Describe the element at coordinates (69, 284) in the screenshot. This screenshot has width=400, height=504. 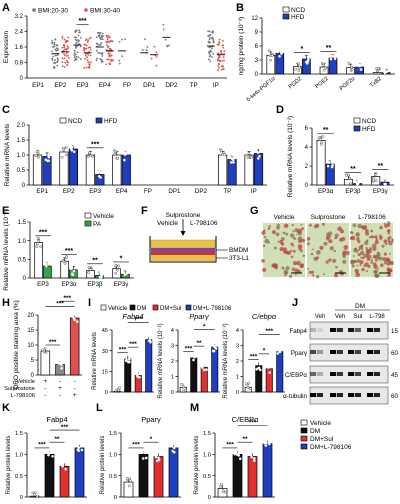
I see `x-tick-label: EP3α` at that location.